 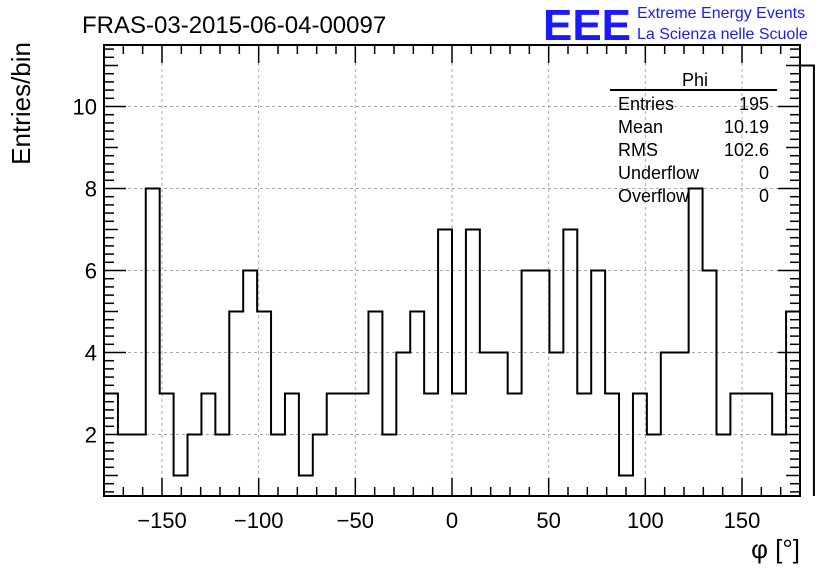 What do you see at coordinates (548, 520) in the screenshot?
I see `x-tick-label: 50` at bounding box center [548, 520].